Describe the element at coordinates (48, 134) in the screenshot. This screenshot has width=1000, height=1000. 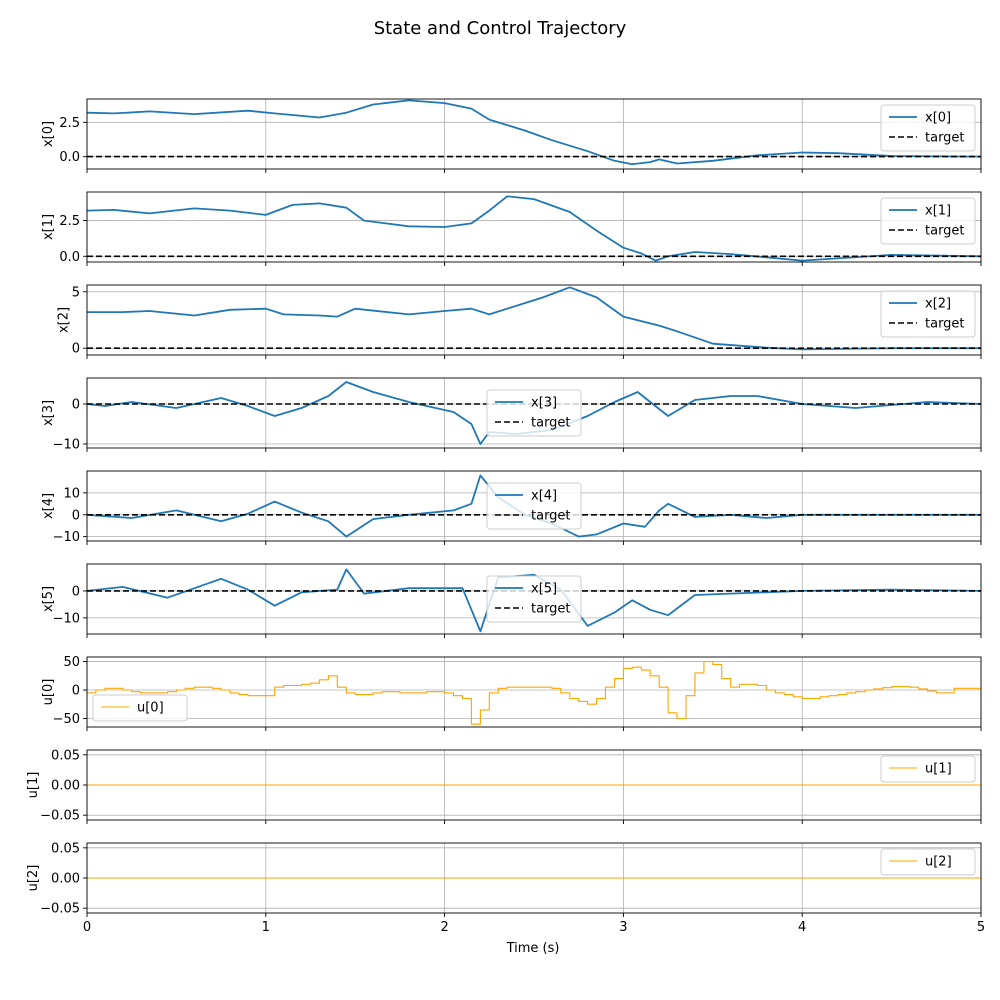
I see `y-axis-label: x[0]` at that location.